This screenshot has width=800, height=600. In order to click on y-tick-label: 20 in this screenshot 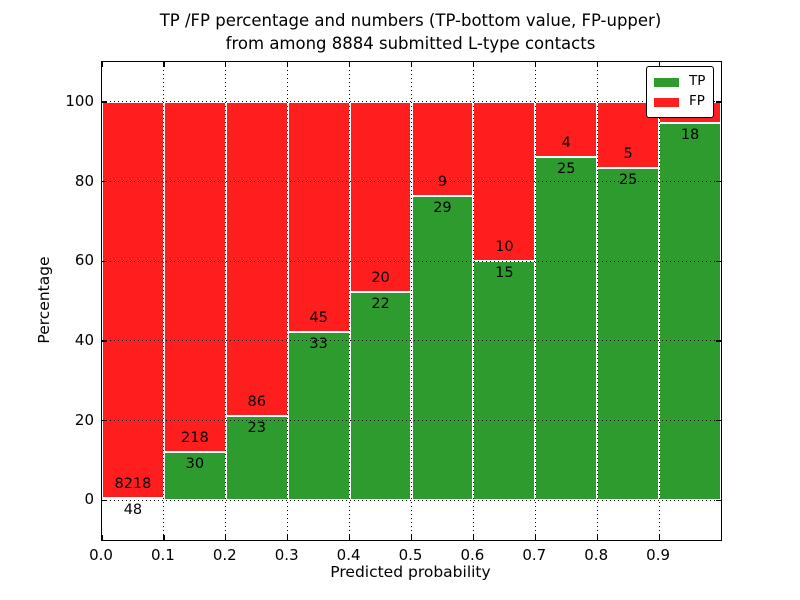, I will do `click(84, 419)`.